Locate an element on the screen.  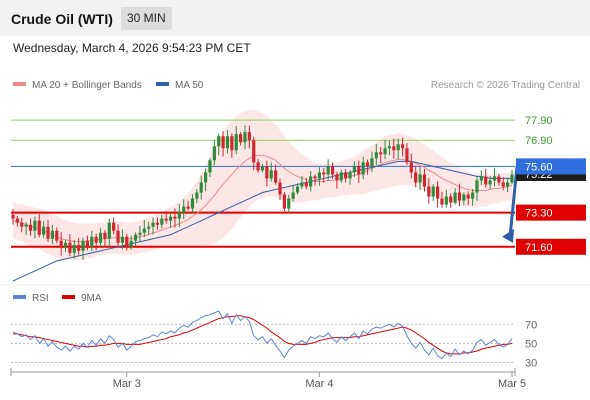
x-tick-label: Mar 4 is located at coordinates (319, 384).